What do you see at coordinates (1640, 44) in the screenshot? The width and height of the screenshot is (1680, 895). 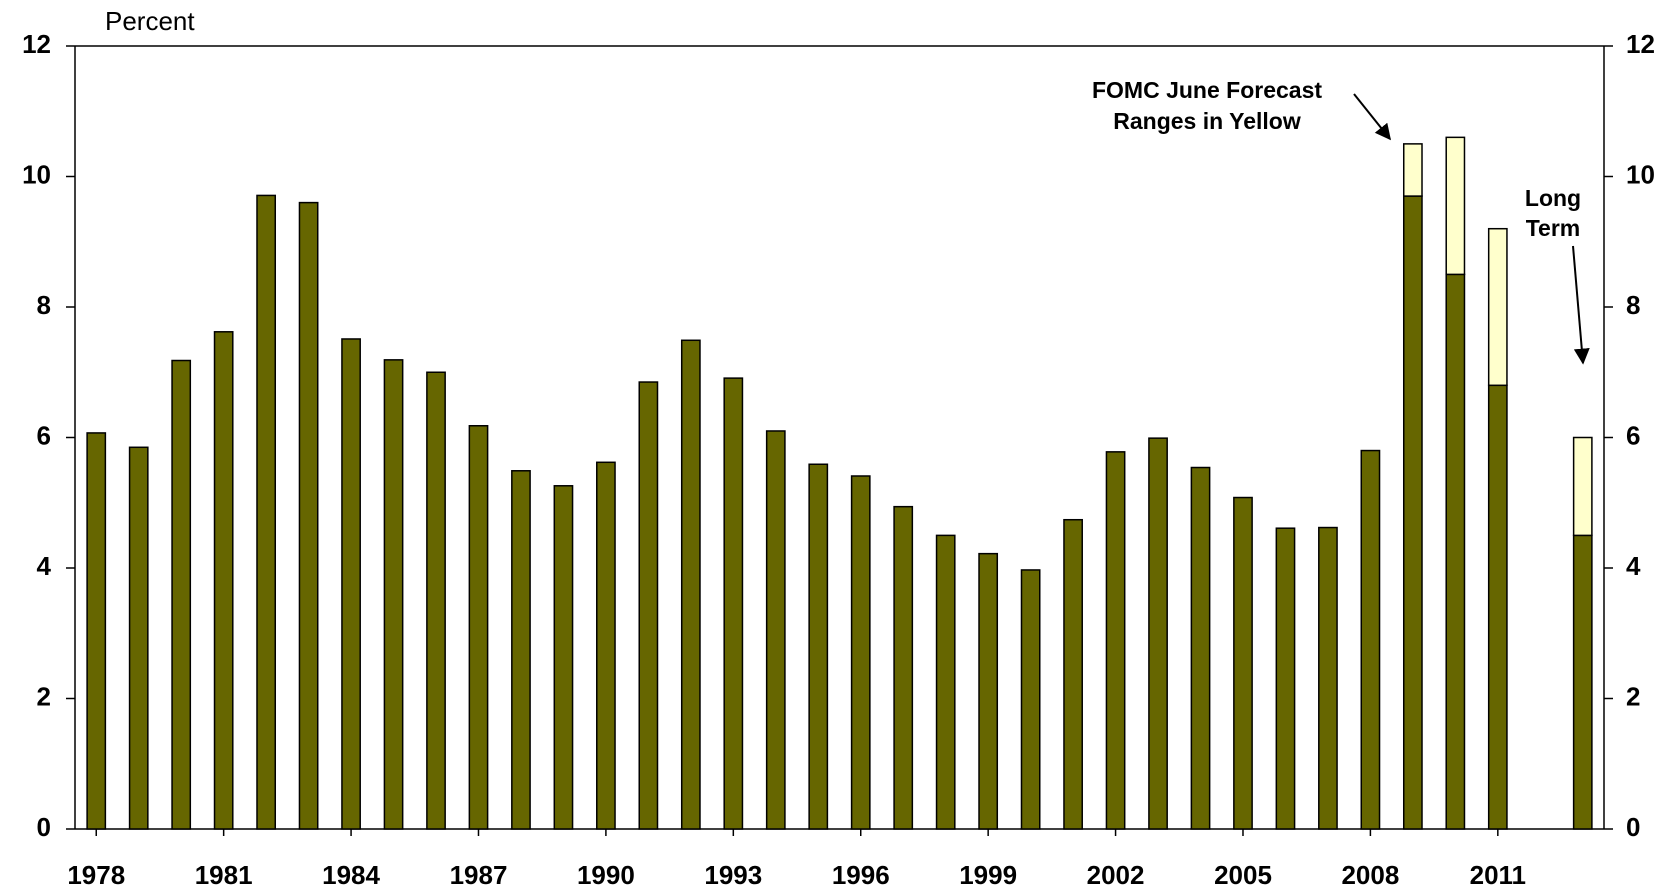 I see `y2-tick-label: 12` at bounding box center [1640, 44].